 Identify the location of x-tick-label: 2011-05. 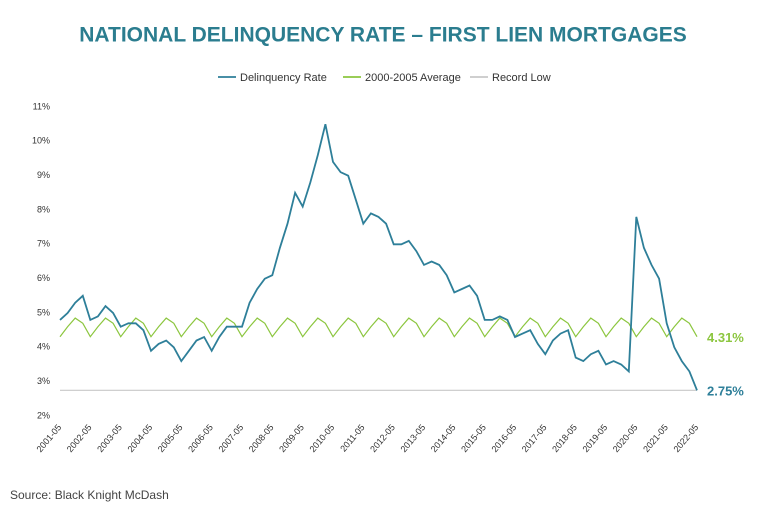
(352, 437).